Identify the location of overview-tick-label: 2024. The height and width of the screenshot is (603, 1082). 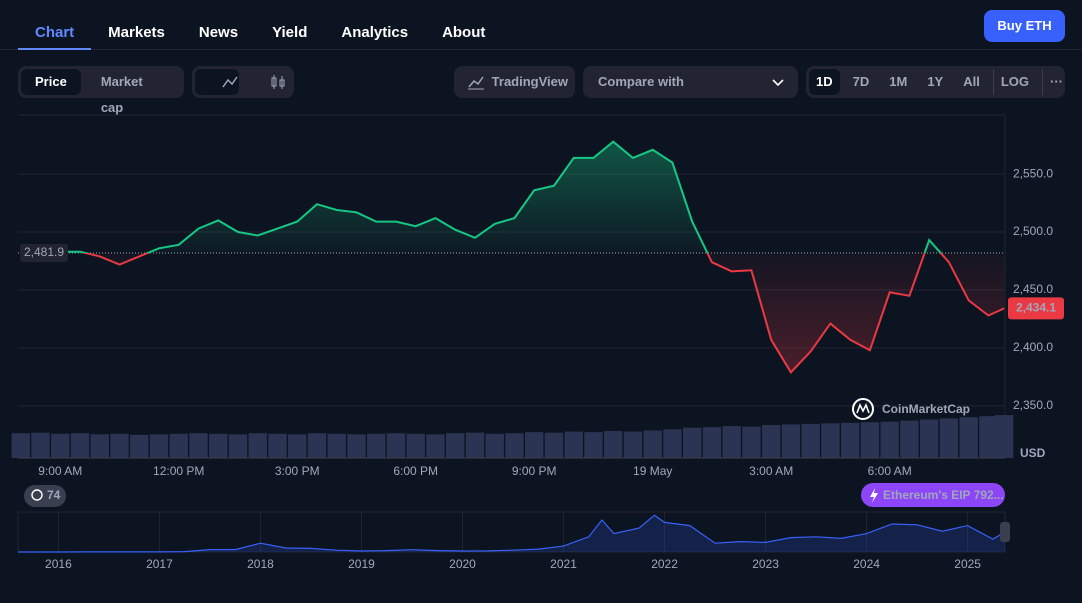
(866, 564).